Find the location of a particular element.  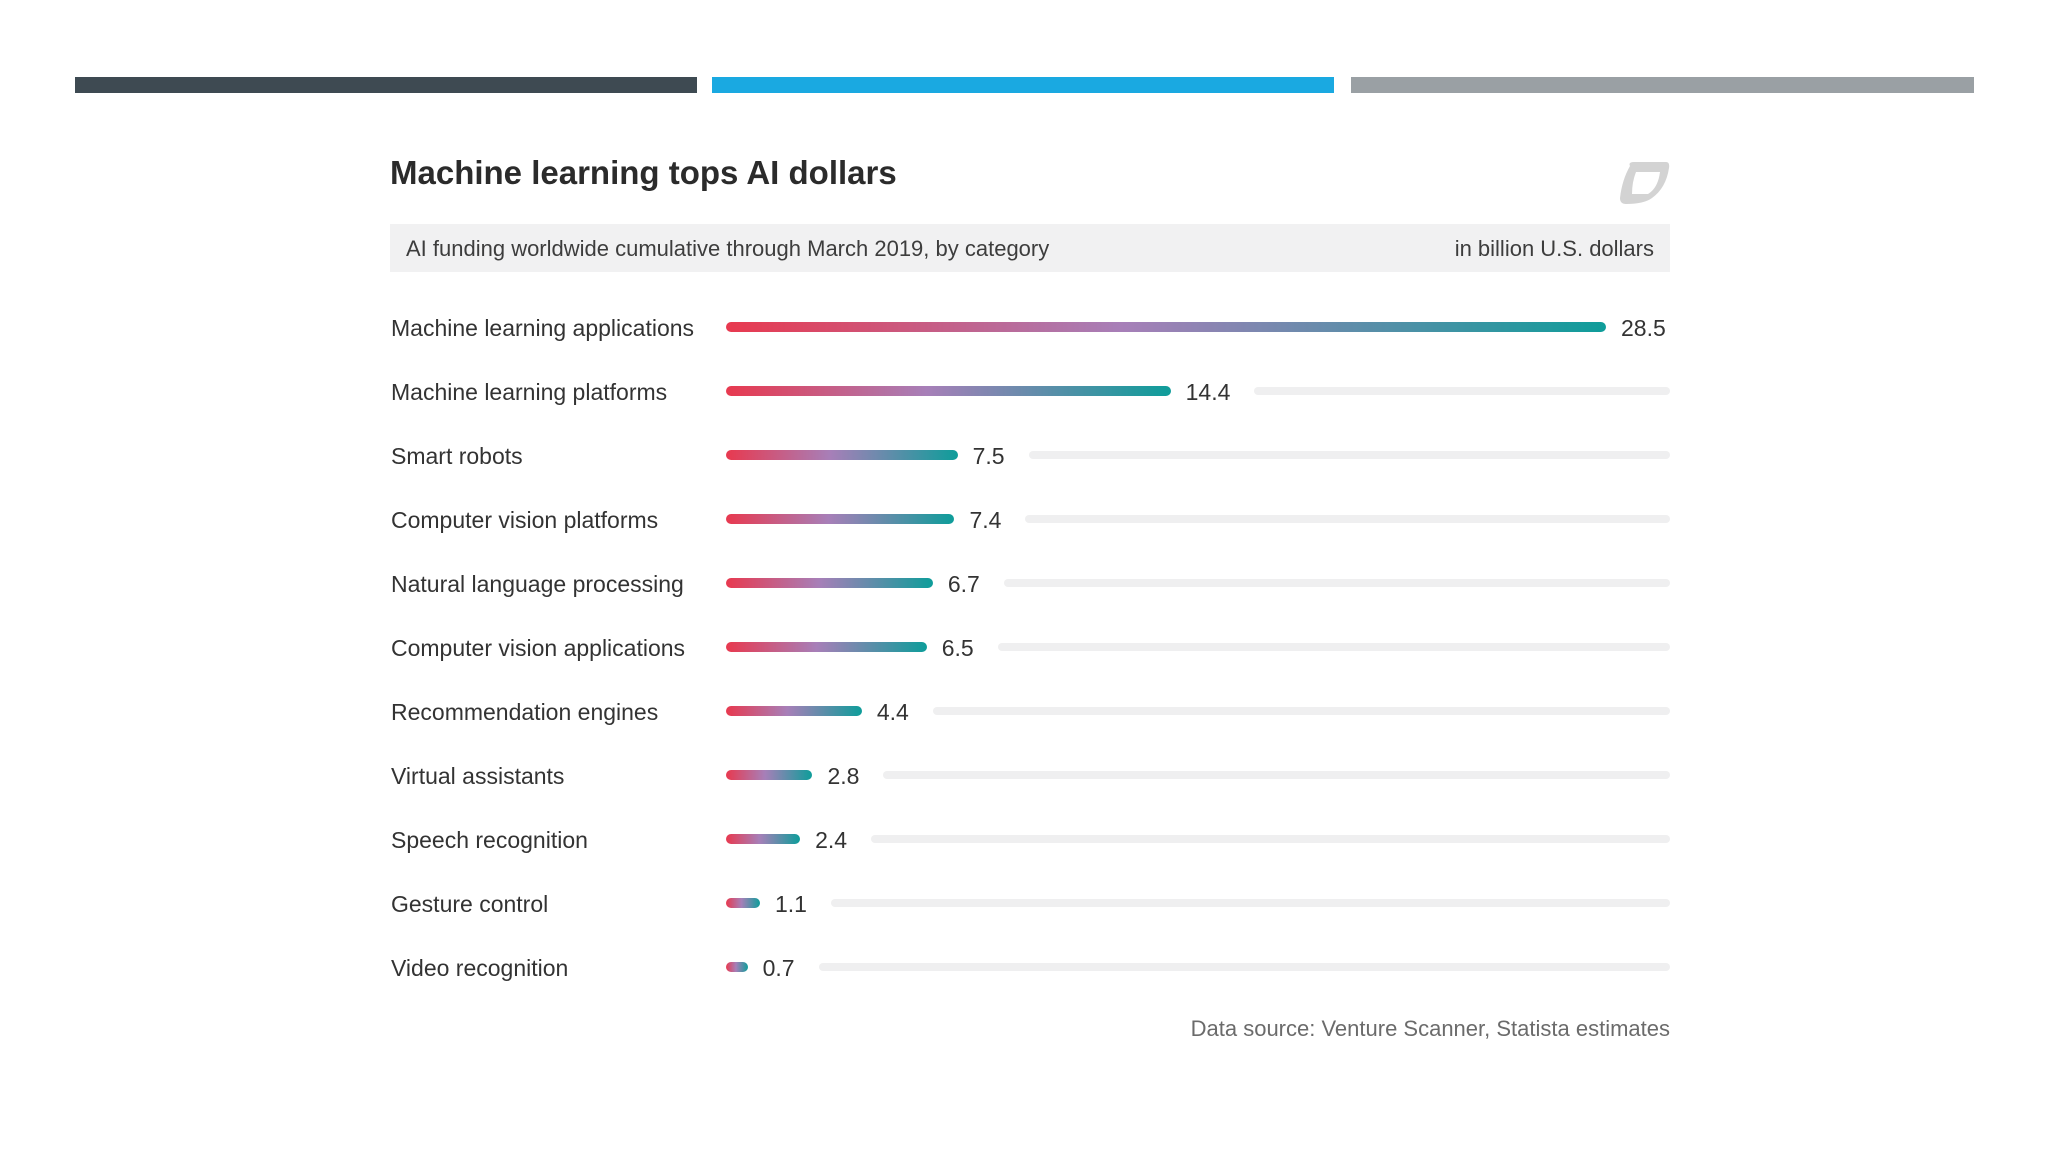

category-label: Computer vision applications is located at coordinates (538, 648).